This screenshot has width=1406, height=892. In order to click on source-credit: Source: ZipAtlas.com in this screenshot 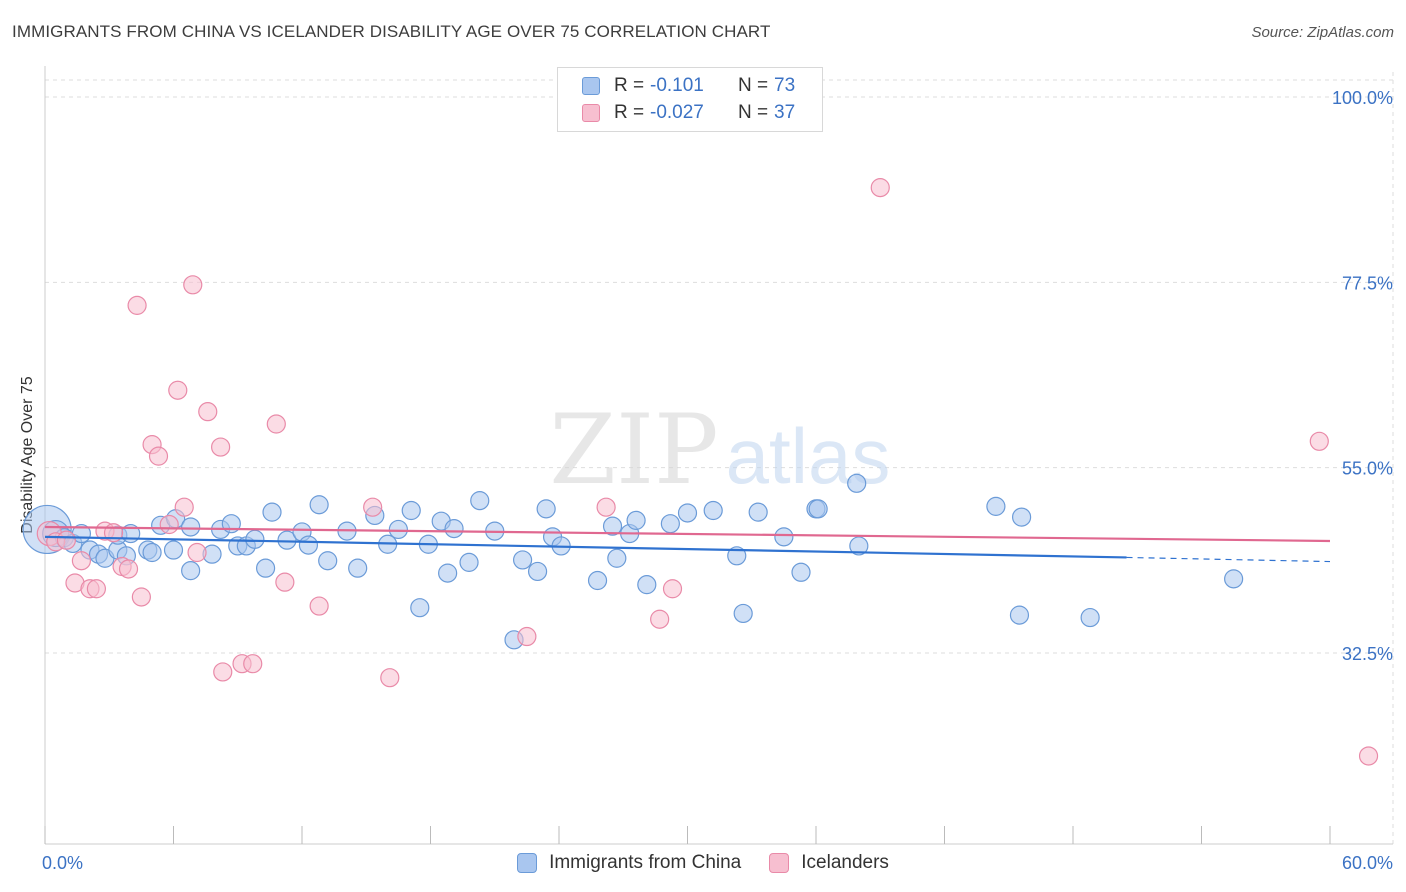, I will do `click(1322, 32)`.